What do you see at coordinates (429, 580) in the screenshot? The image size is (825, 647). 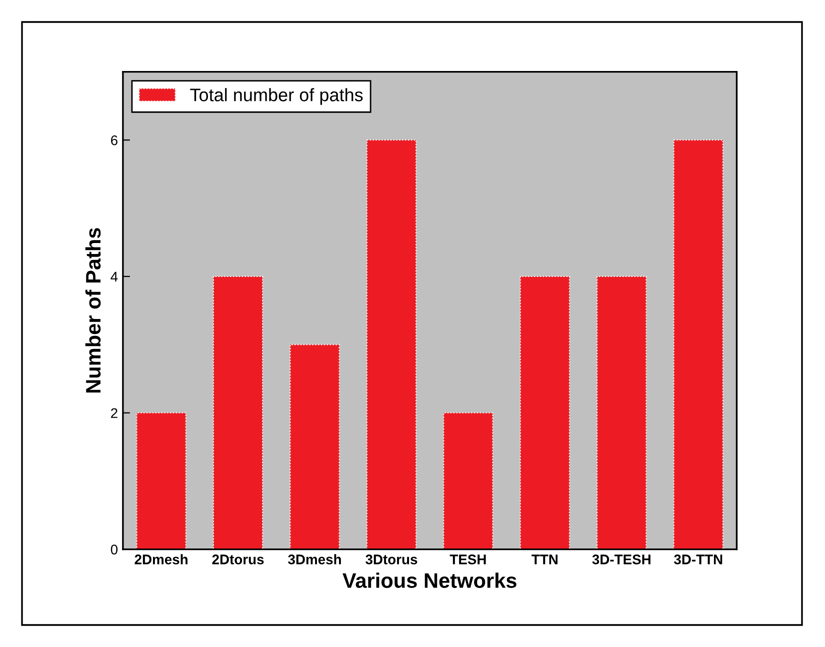 I see `x-axis-title: Various Networks` at bounding box center [429, 580].